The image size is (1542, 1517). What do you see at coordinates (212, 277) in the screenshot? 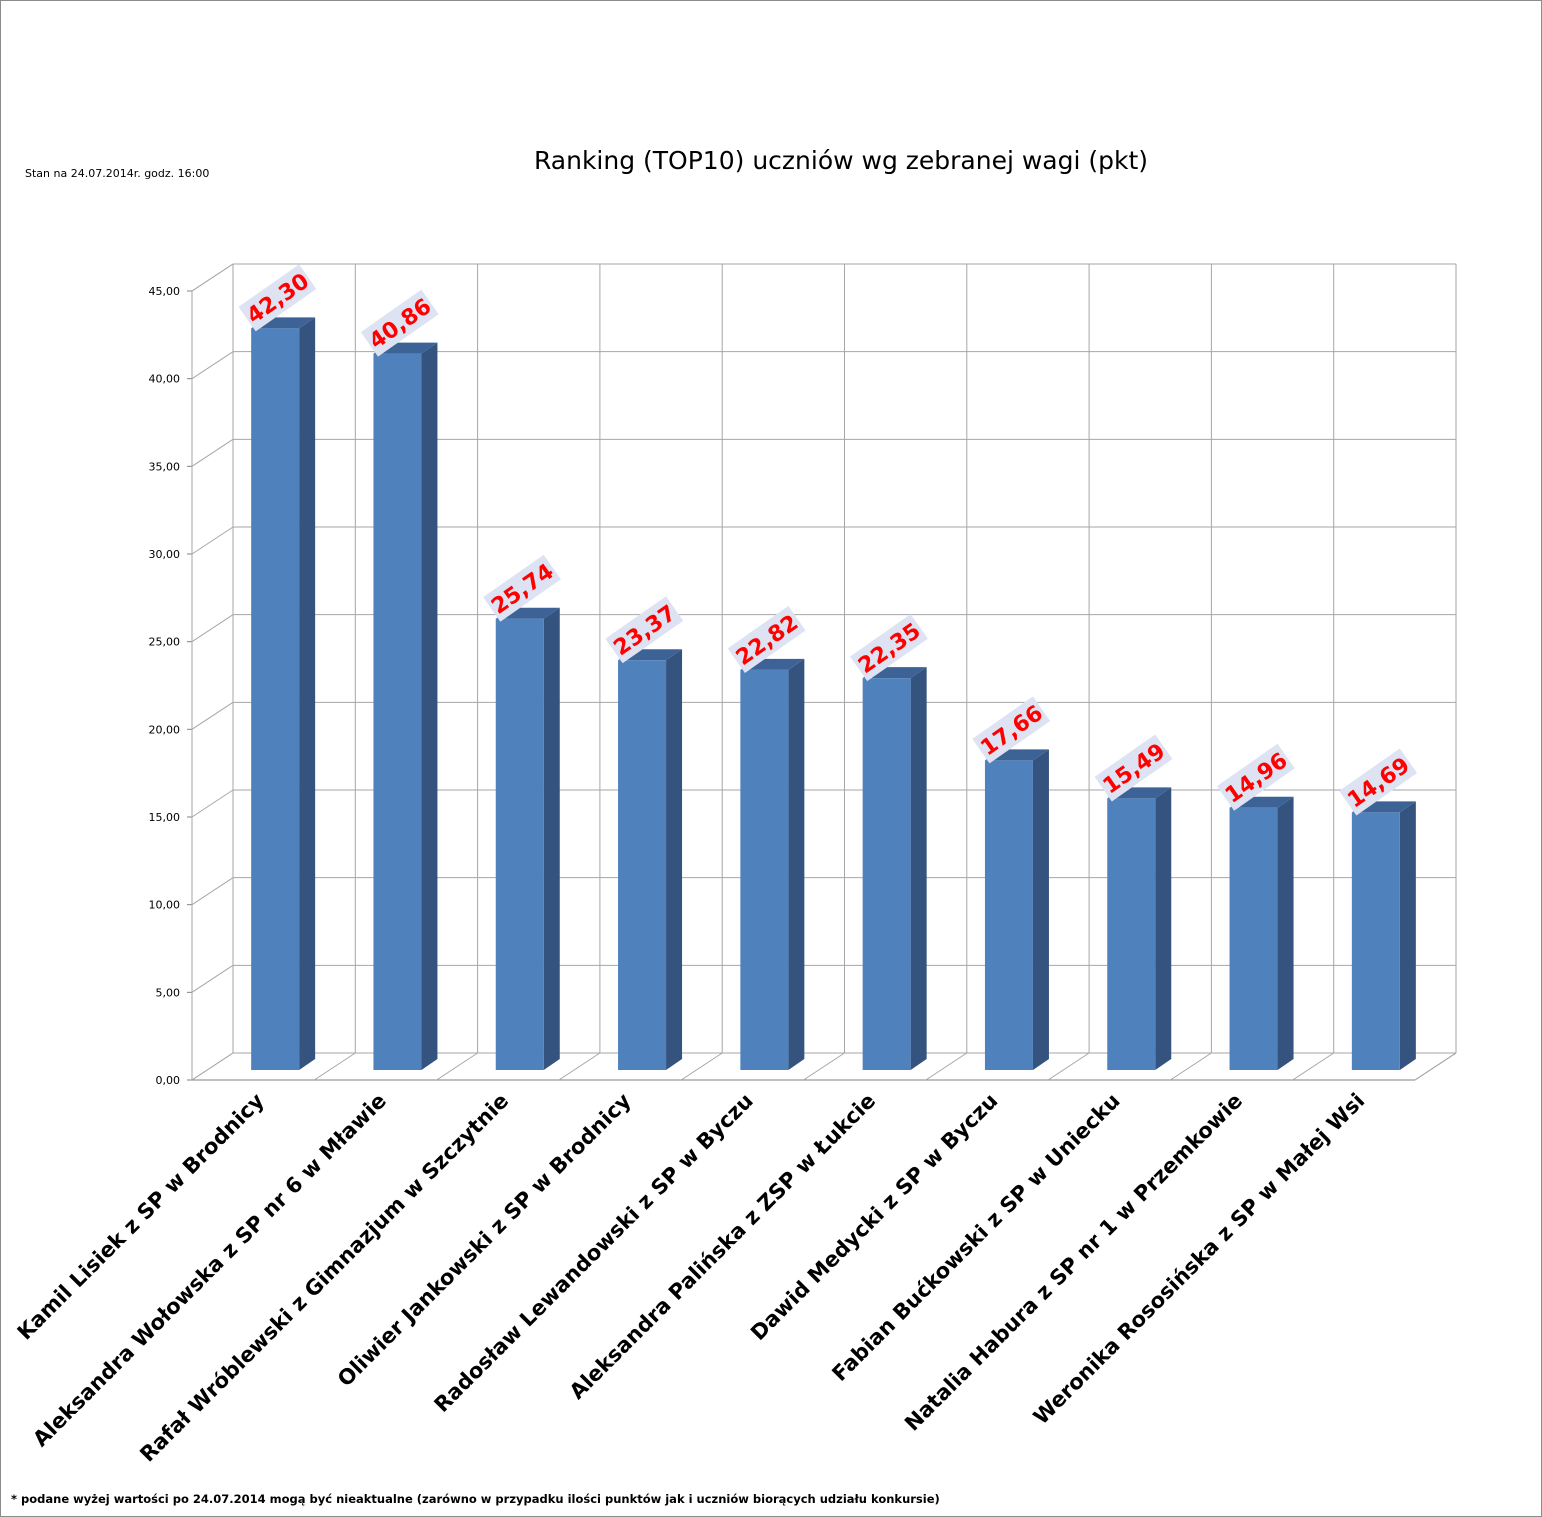
I see `side-wall-top-edge` at bounding box center [212, 277].